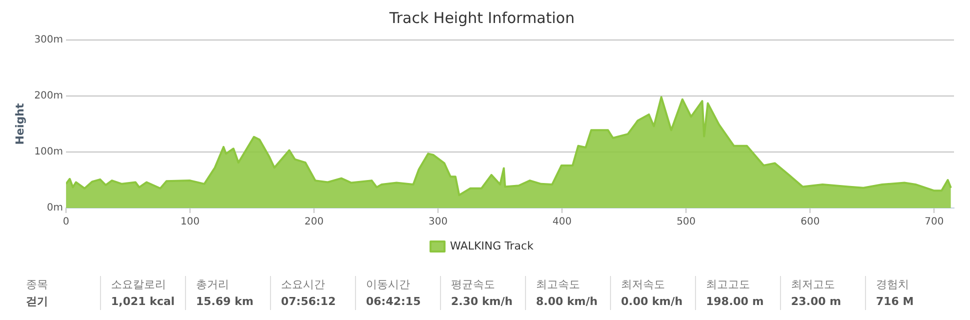 Image resolution: width=970 pixels, height=320 pixels. What do you see at coordinates (143, 302) in the screenshot?
I see `text: 1,021 kcal` at bounding box center [143, 302].